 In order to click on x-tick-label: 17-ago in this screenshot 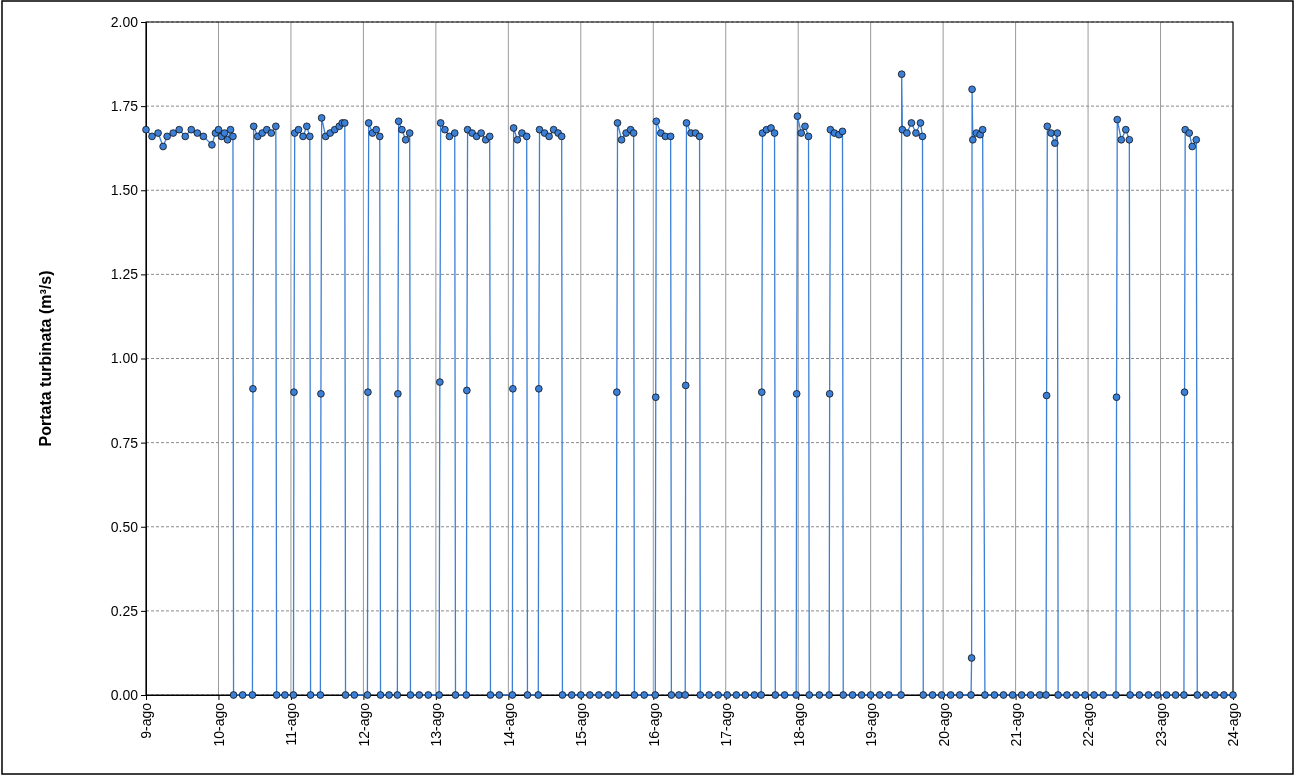, I will do `click(726, 724)`.